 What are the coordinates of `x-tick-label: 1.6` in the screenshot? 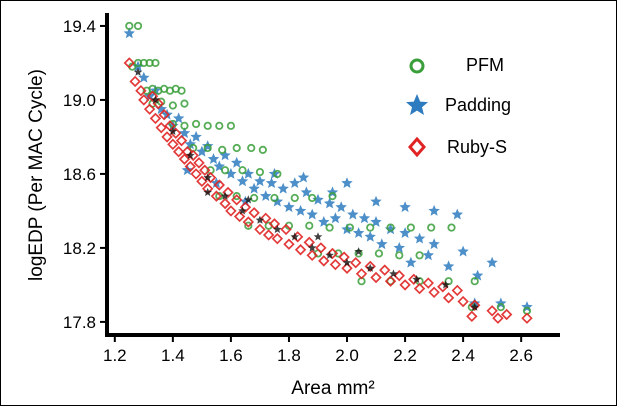 It's located at (231, 355).